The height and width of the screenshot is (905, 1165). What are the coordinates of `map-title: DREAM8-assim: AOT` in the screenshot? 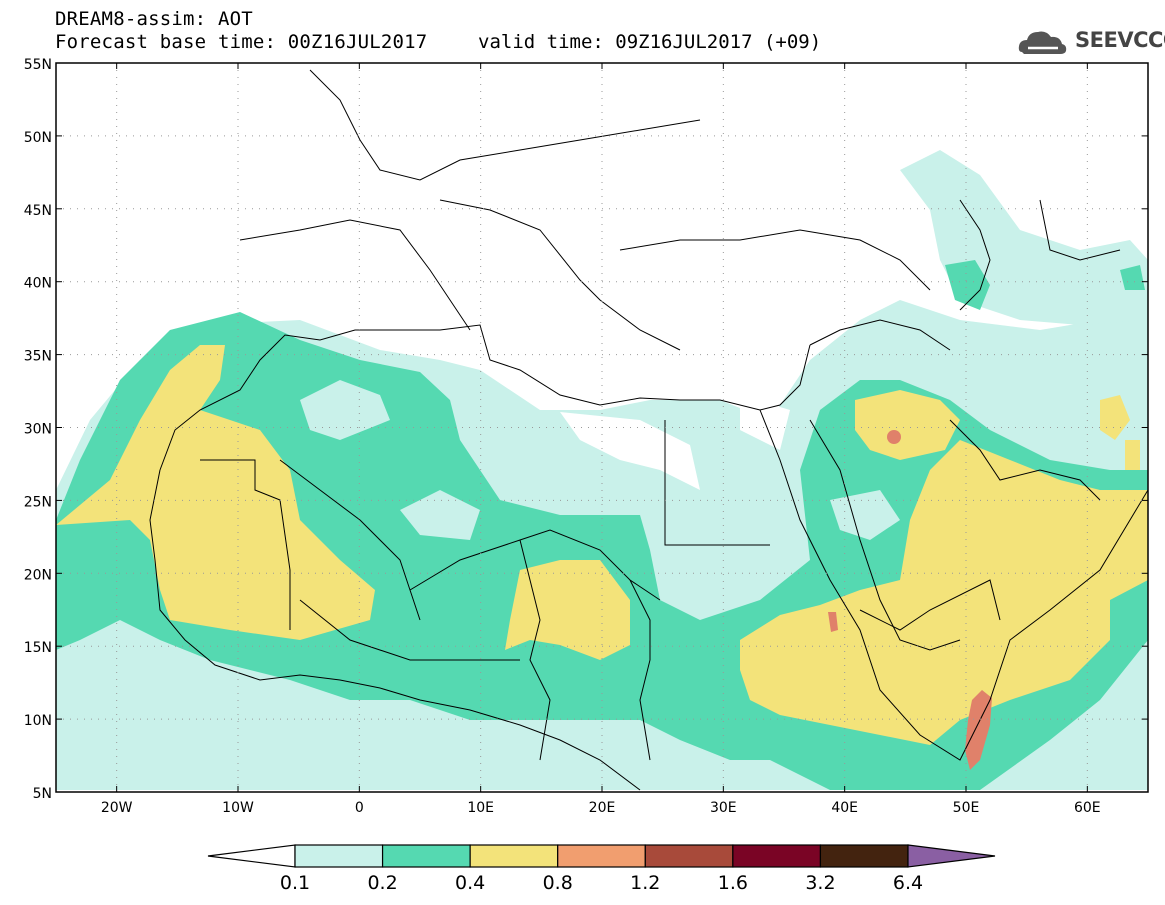 It's located at (154, 19).